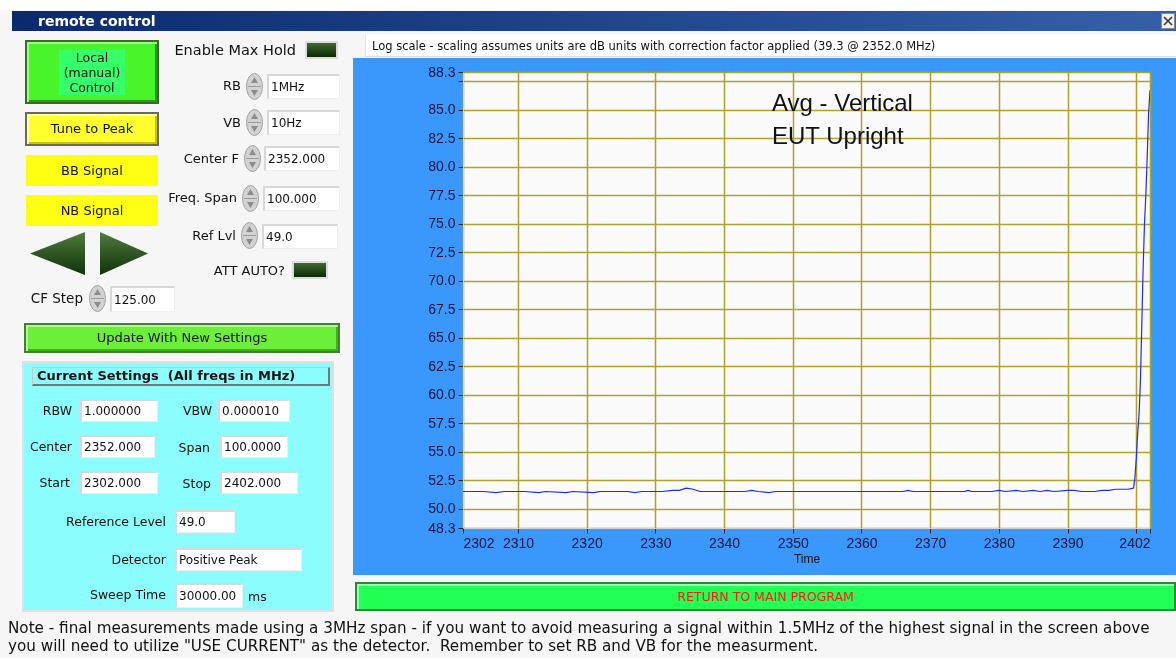  I want to click on y-tick-label: 72.5, so click(442, 251).